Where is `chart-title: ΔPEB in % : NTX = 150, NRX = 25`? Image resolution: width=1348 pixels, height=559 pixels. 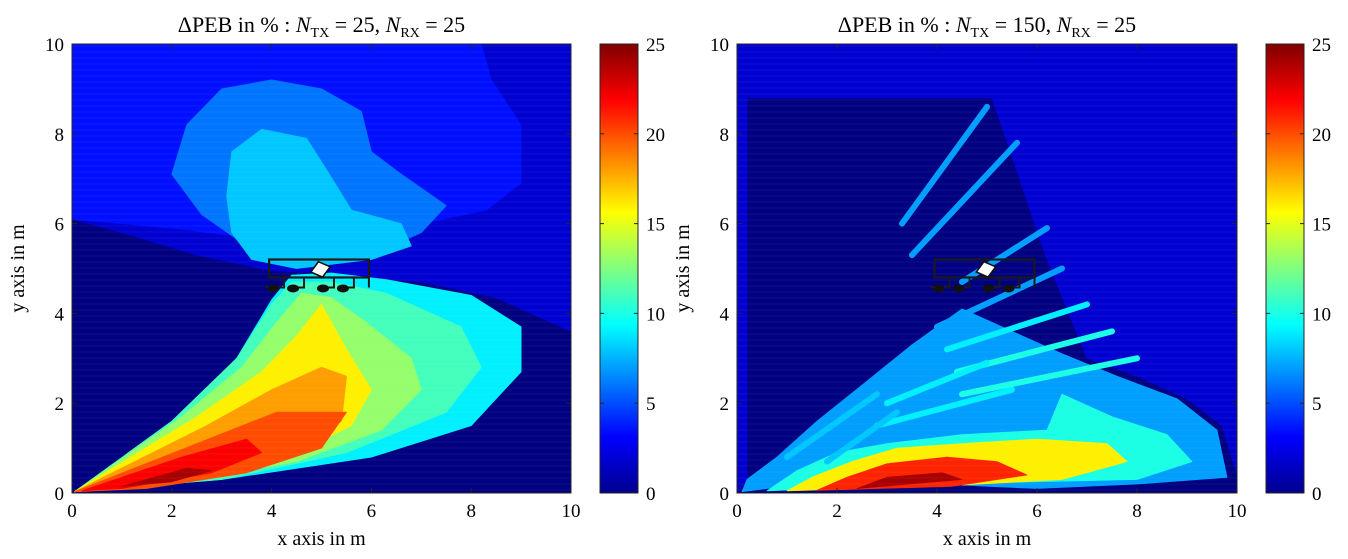 chart-title: ΔPEB in % : NTX = 150, NRX = 25 is located at coordinates (987, 26).